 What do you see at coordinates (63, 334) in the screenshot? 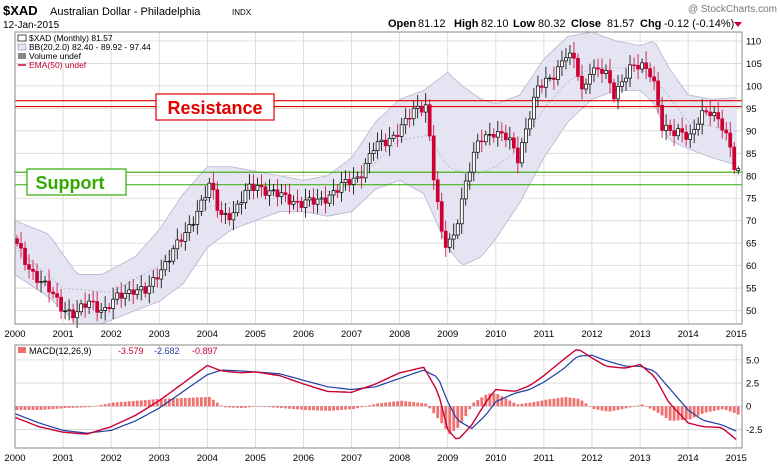
I see `time-tick-label: 2001` at bounding box center [63, 334].